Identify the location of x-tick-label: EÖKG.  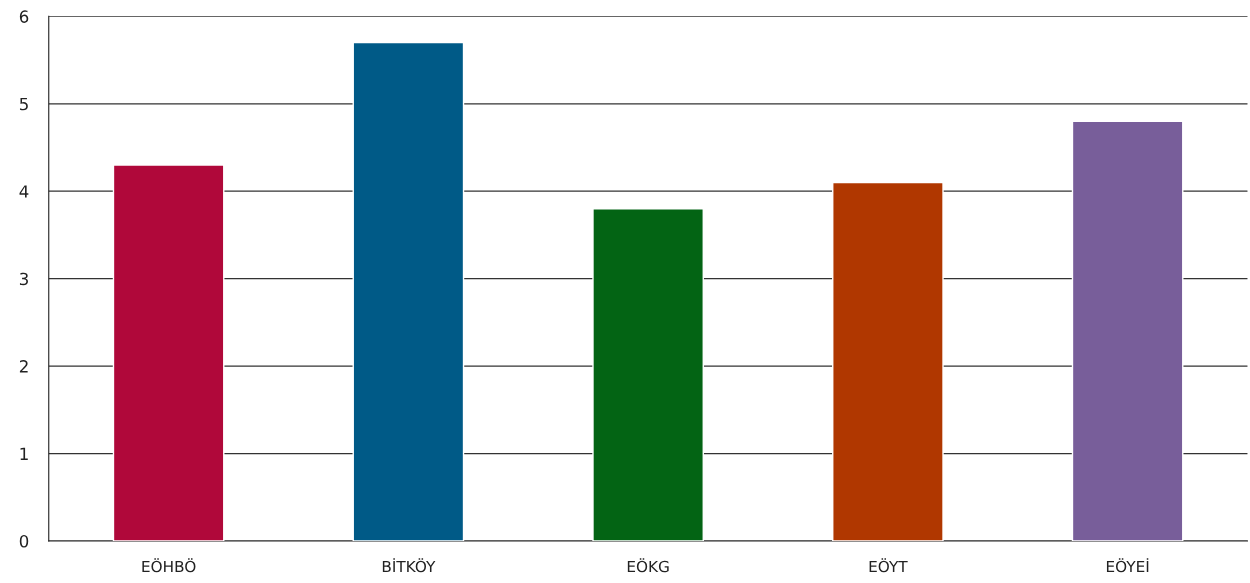
(648, 565).